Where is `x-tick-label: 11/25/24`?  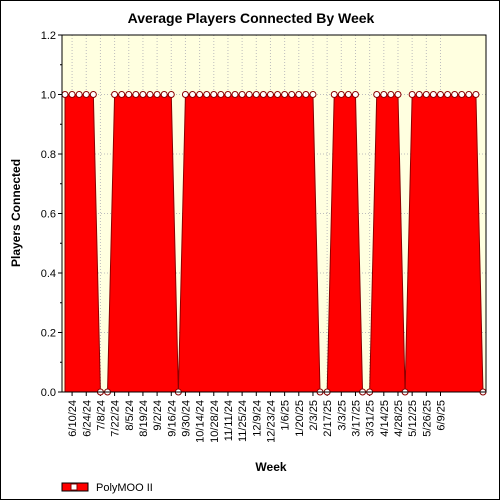 x-tick-label: 11/25/24 is located at coordinates (243, 421).